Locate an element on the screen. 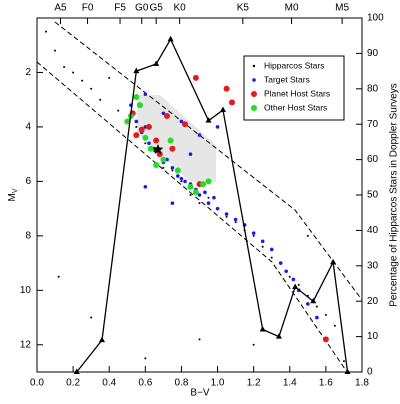 The width and height of the screenshot is (400, 404). y2-tick-label: 10 is located at coordinates (373, 336).